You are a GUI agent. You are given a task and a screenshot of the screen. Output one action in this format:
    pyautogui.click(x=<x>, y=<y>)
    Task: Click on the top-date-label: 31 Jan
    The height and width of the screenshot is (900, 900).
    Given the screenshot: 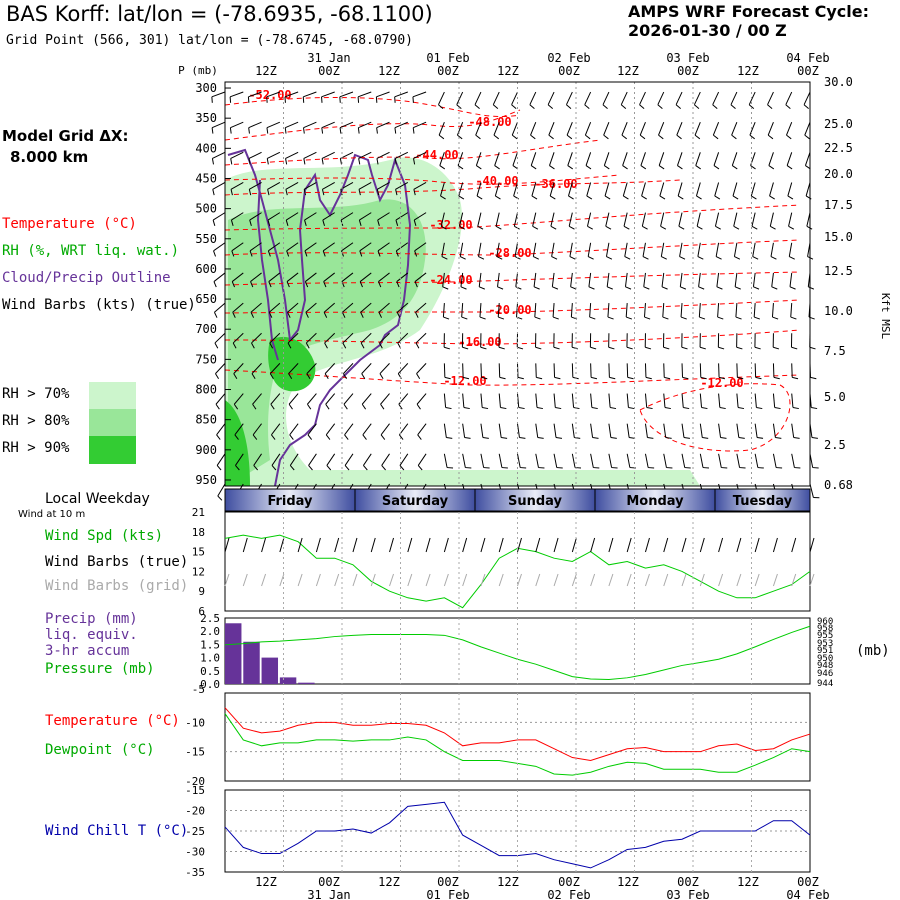 What is the action you would take?
    pyautogui.click(x=328, y=58)
    